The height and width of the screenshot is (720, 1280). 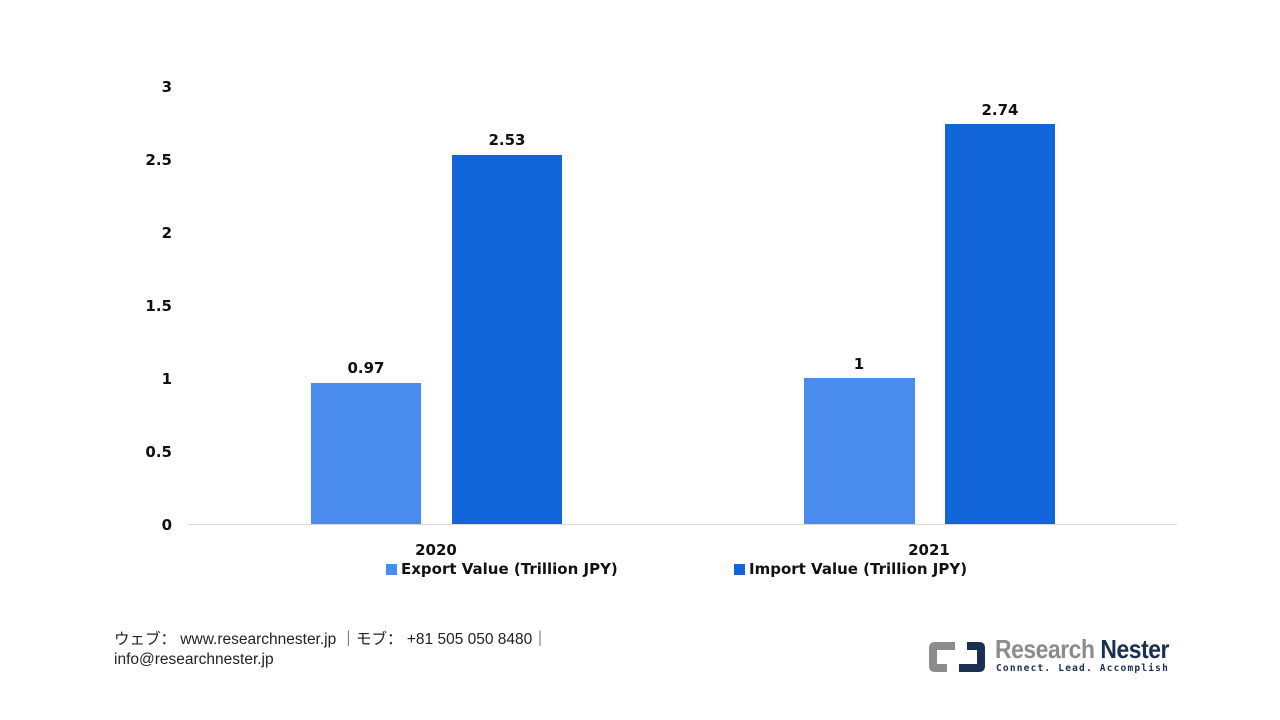 What do you see at coordinates (166, 379) in the screenshot?
I see `y-tick-1: 1` at bounding box center [166, 379].